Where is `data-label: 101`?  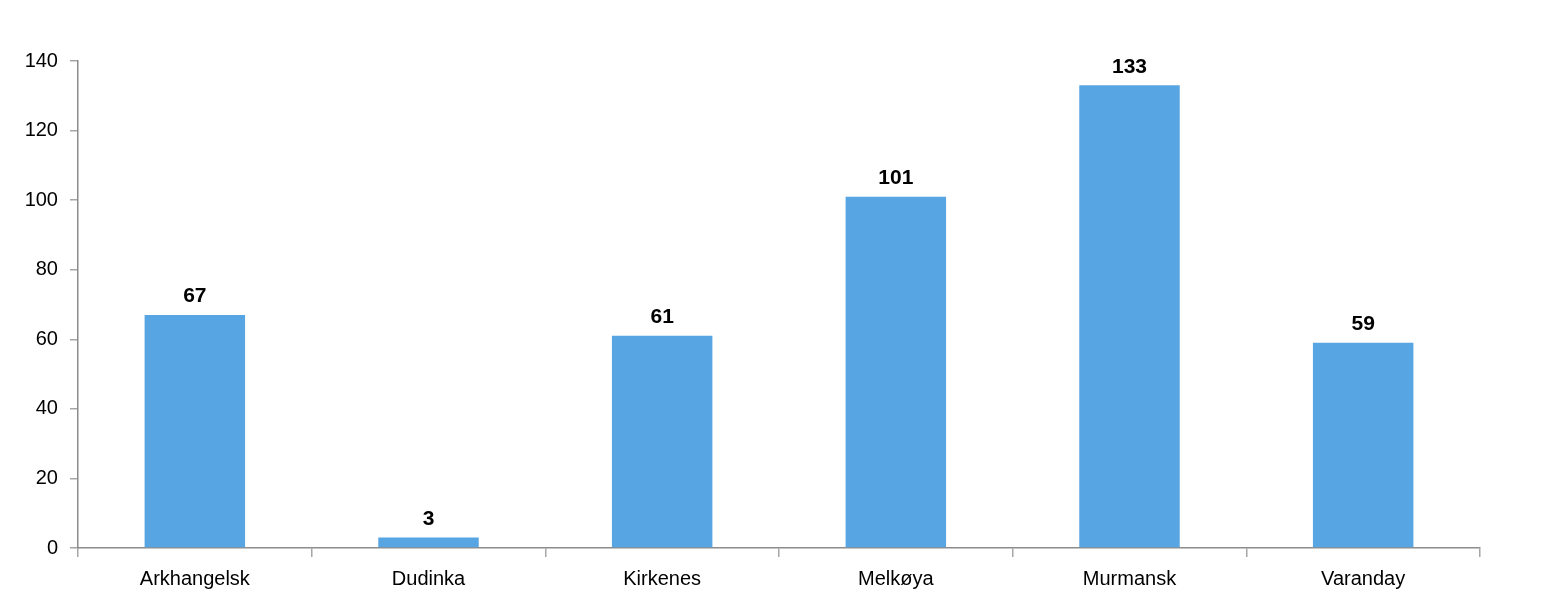 data-label: 101 is located at coordinates (896, 176).